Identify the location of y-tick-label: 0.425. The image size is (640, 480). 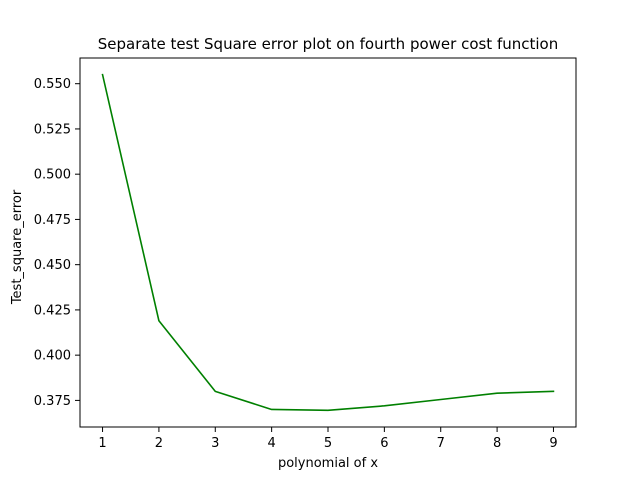
(52, 310).